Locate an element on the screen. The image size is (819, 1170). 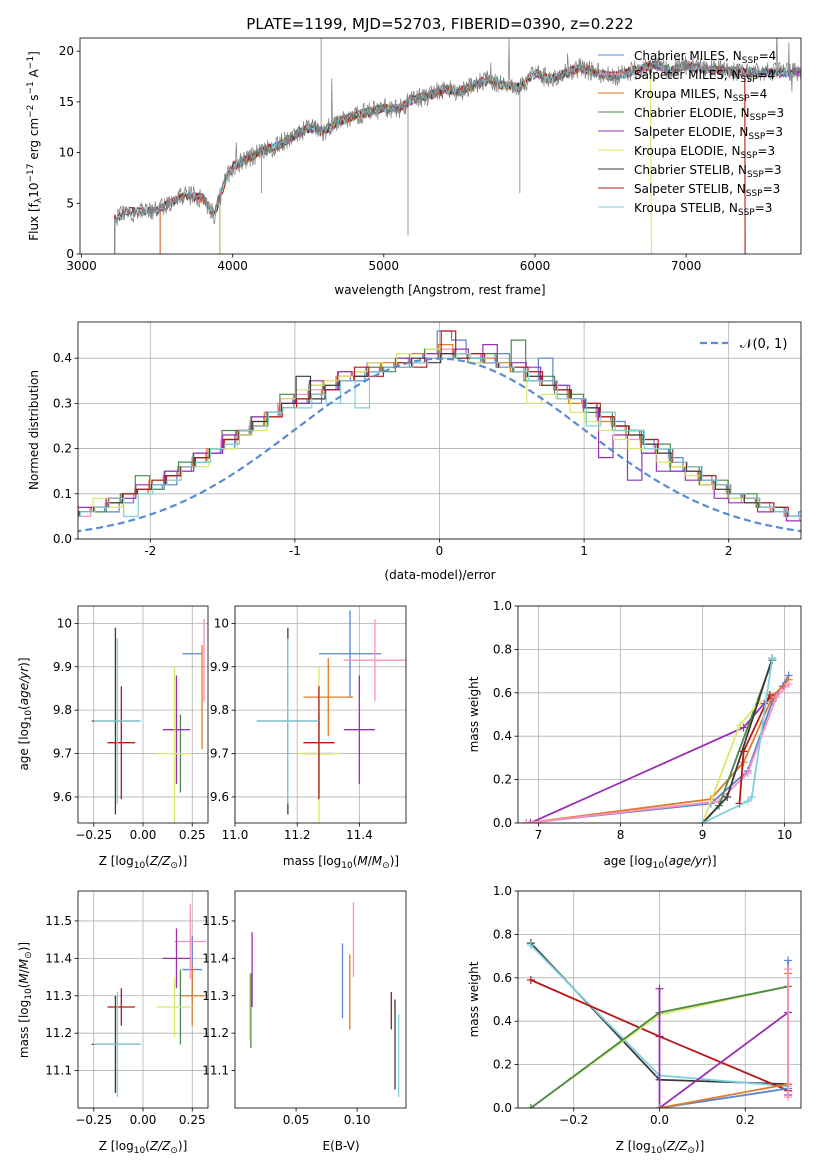
spectrum-x-tick-label: 7000 is located at coordinates (686, 266).